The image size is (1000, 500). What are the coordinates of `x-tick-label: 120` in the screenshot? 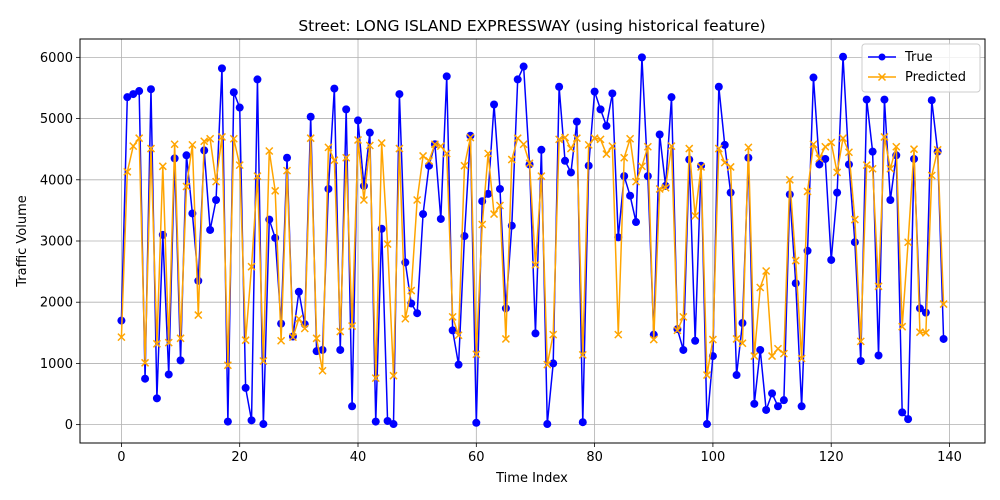 It's located at (831, 457).